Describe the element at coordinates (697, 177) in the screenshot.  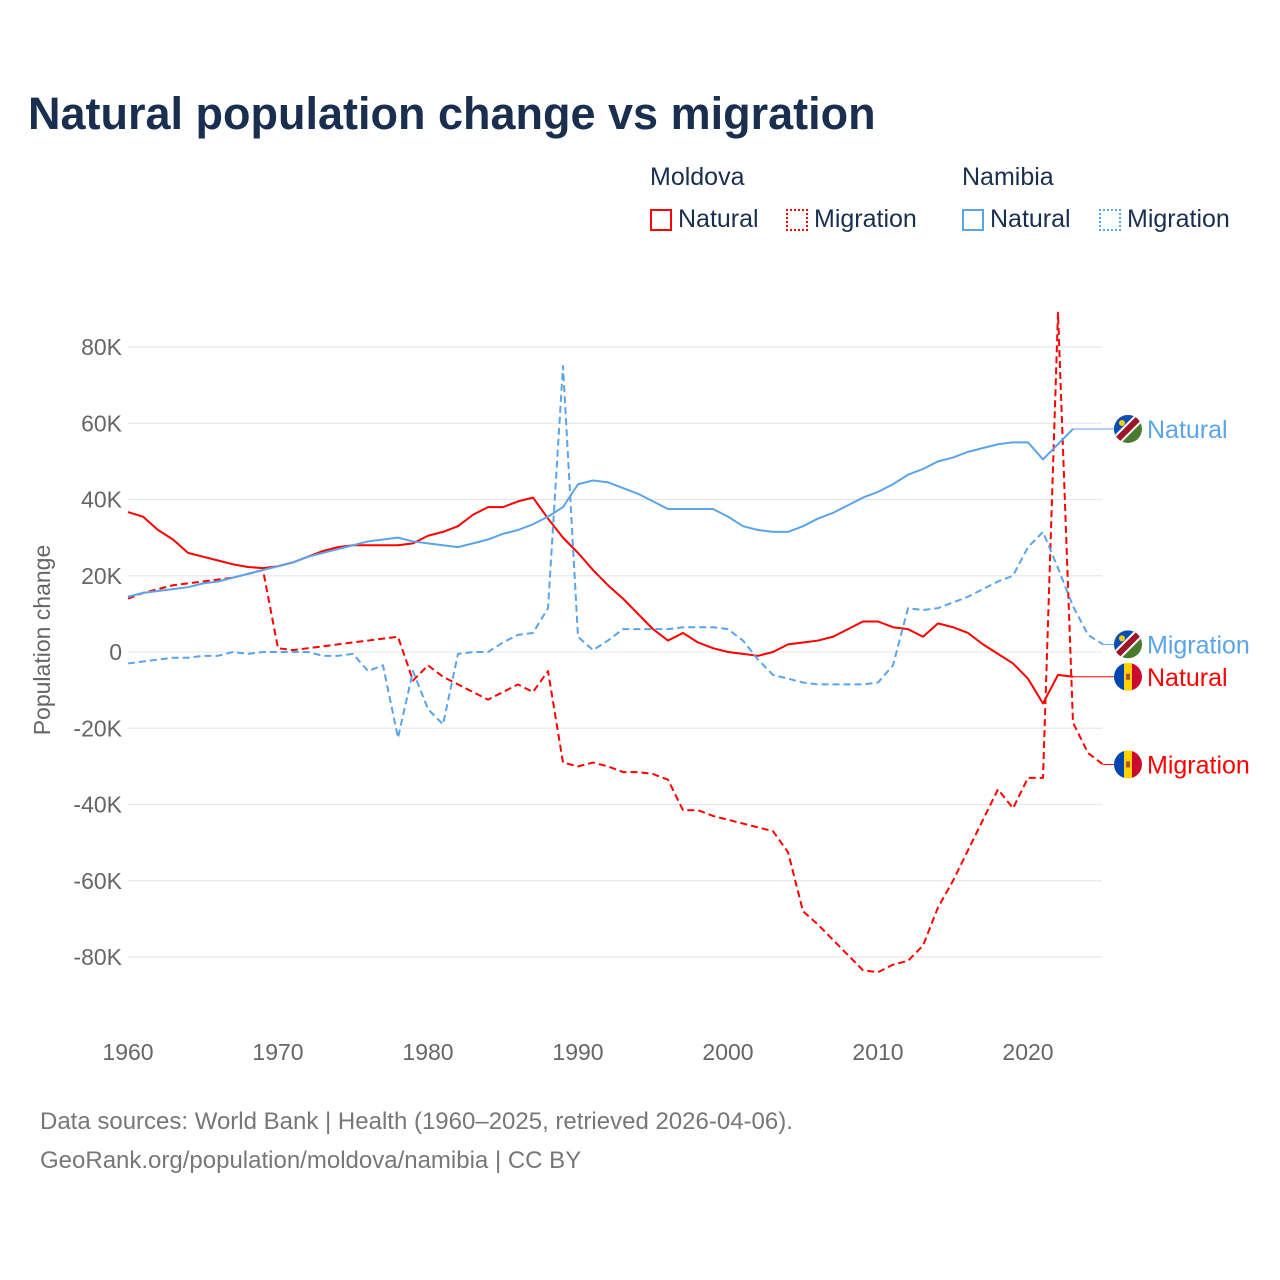
I see `legend-group-moldova: Moldova` at that location.